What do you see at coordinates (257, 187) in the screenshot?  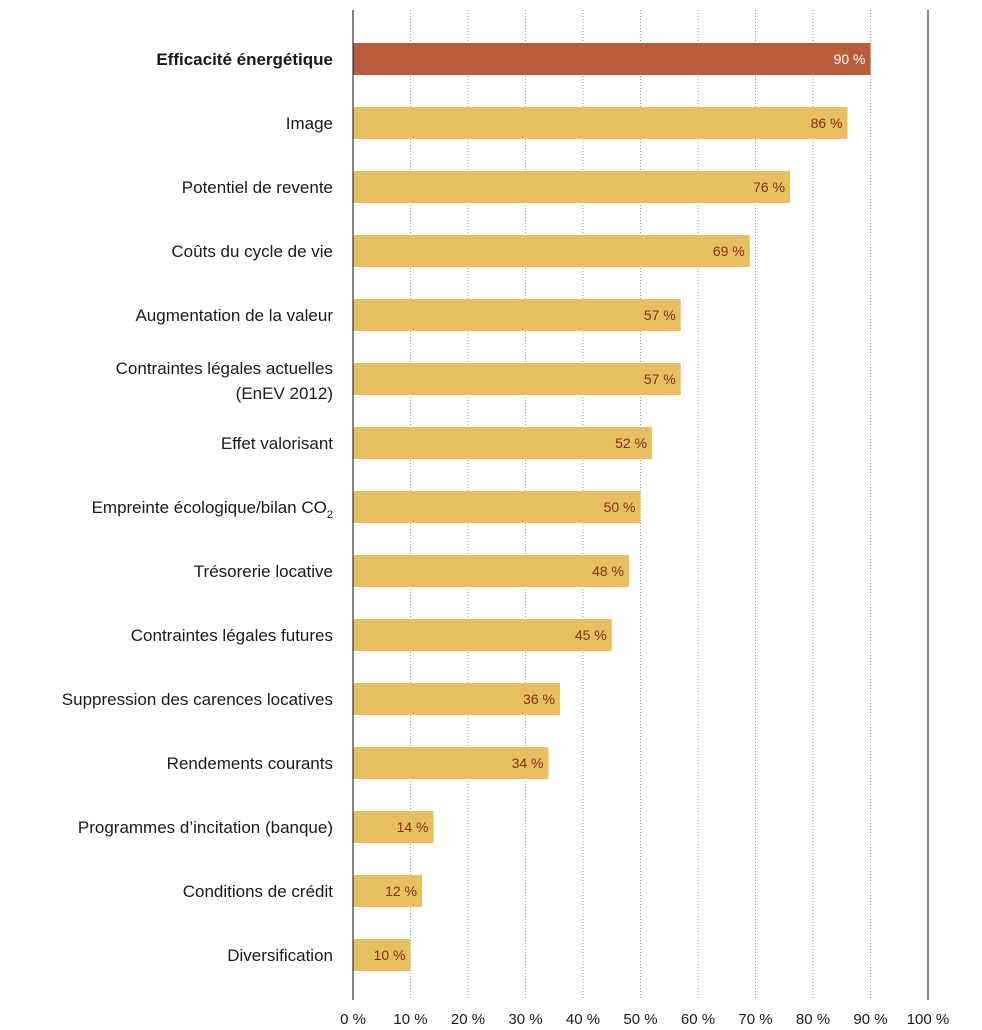 I see `category-label: Potentiel de revente` at bounding box center [257, 187].